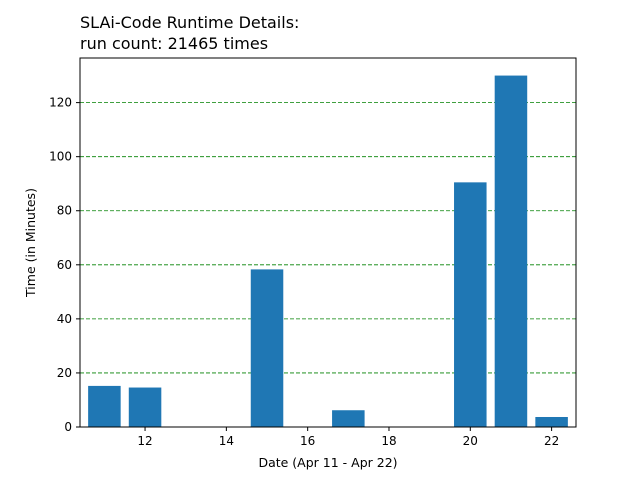 The height and width of the screenshot is (480, 640). Describe the element at coordinates (307, 441) in the screenshot. I see `x-tick-label: 16` at that location.